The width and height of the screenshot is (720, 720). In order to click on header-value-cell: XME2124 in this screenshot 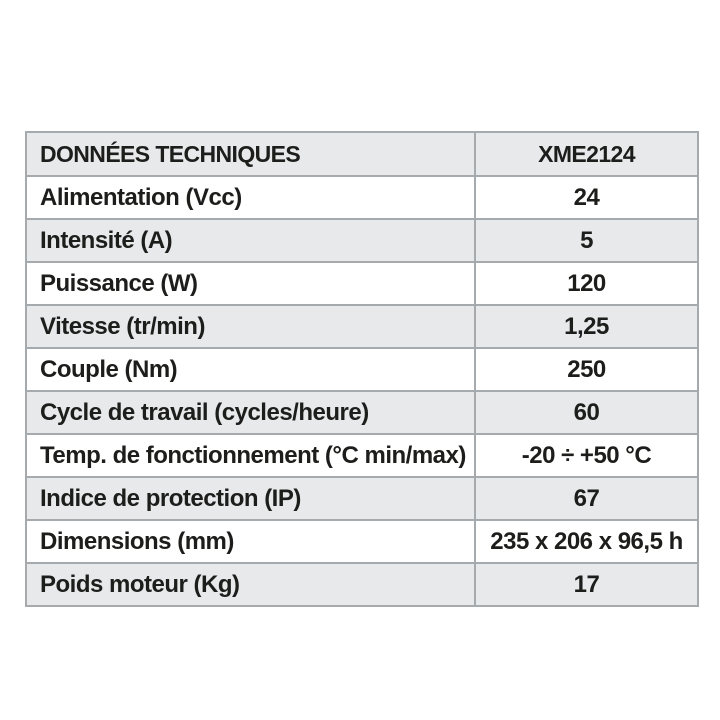, I will do `click(586, 154)`.